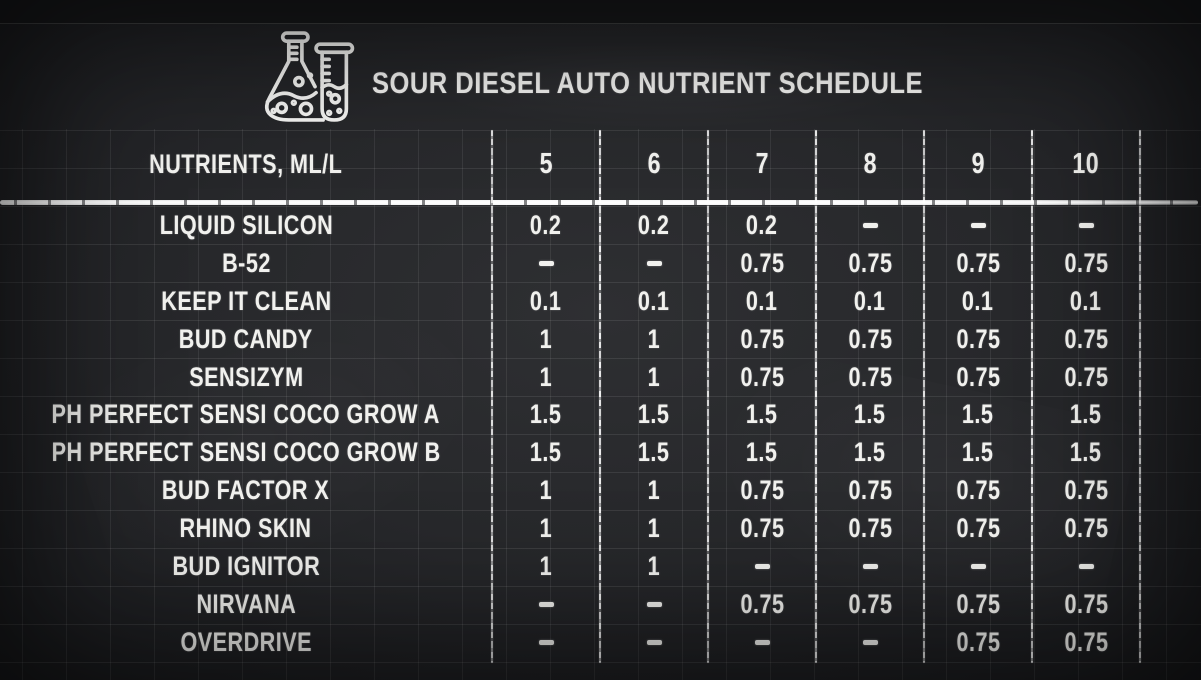  I want to click on row-label: PH PERFECT SENSI COCO GROW B, so click(246, 452).